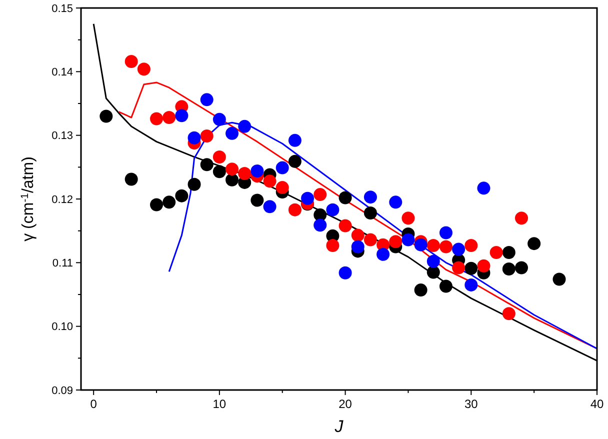 The image size is (608, 439). I want to click on x-tick-label: 40, so click(597, 404).